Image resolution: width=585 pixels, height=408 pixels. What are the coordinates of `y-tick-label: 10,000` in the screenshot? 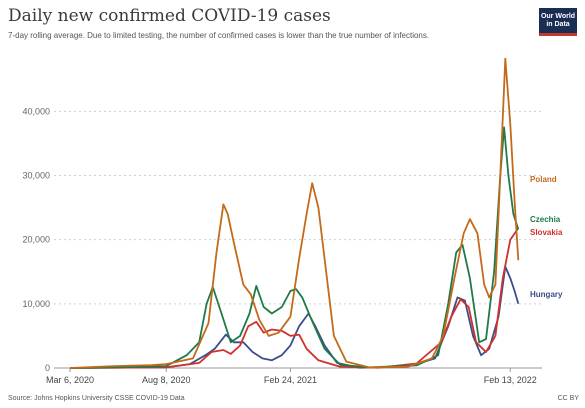 It's located at (36, 304).